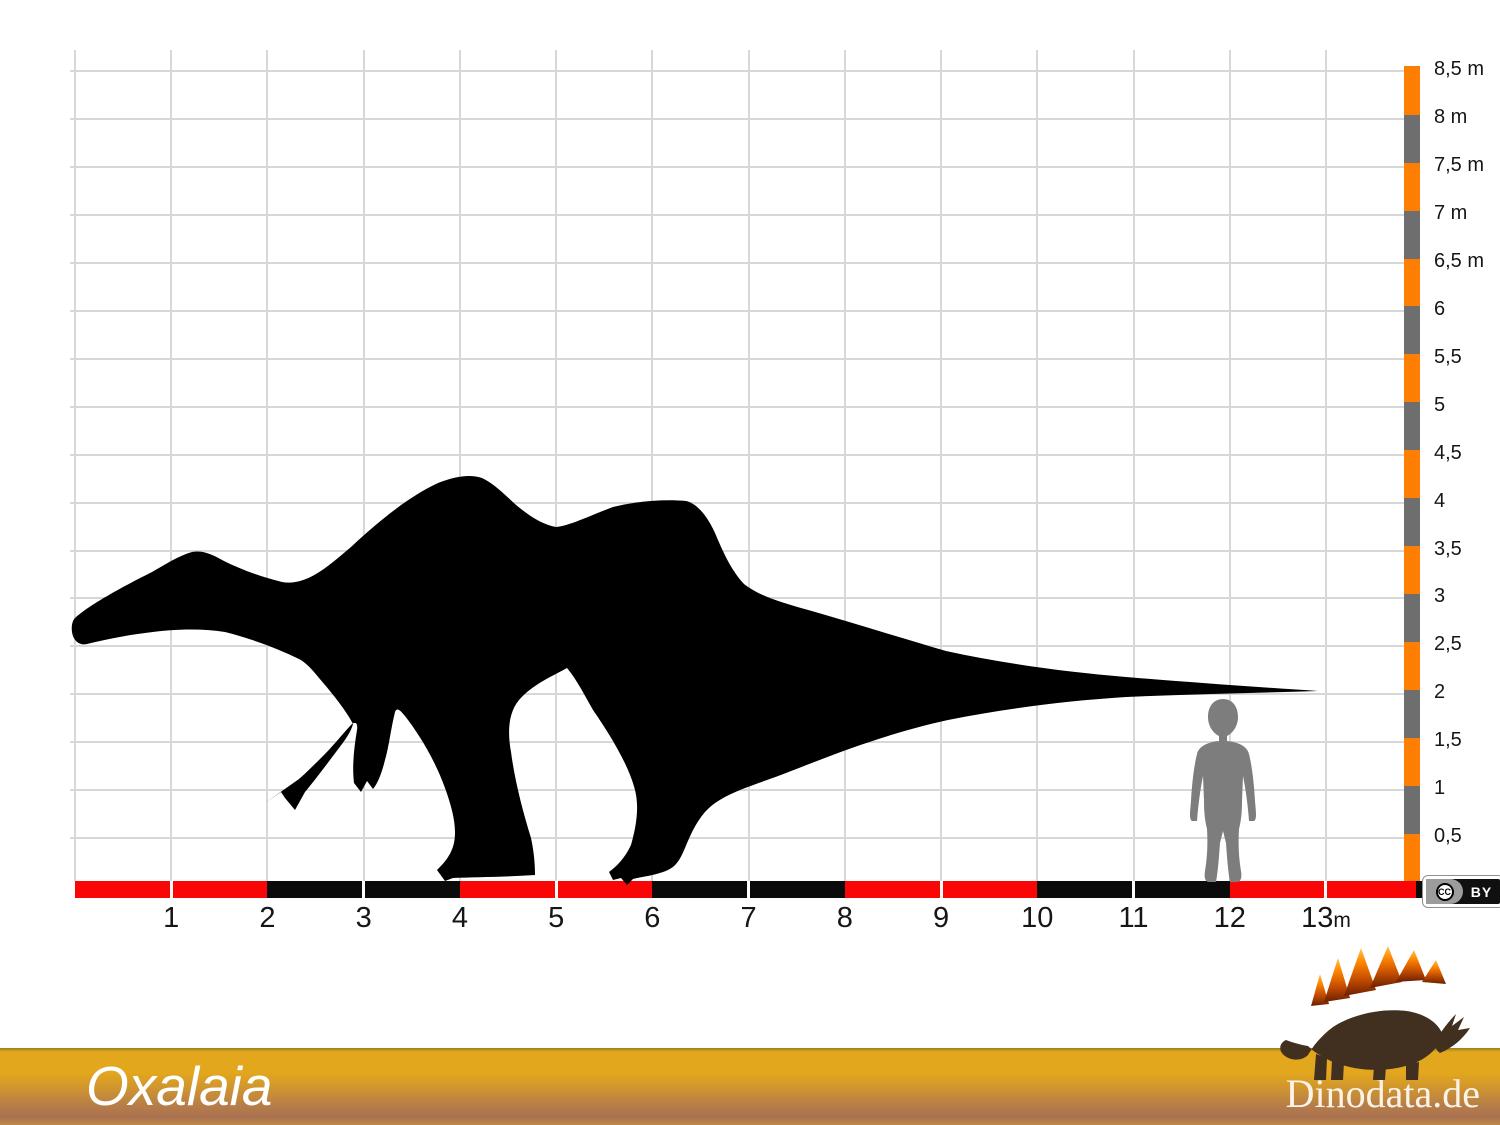 This screenshot has height=1125, width=1500. Describe the element at coordinates (1323, 889) in the screenshot. I see `x-scale-segment` at that location.